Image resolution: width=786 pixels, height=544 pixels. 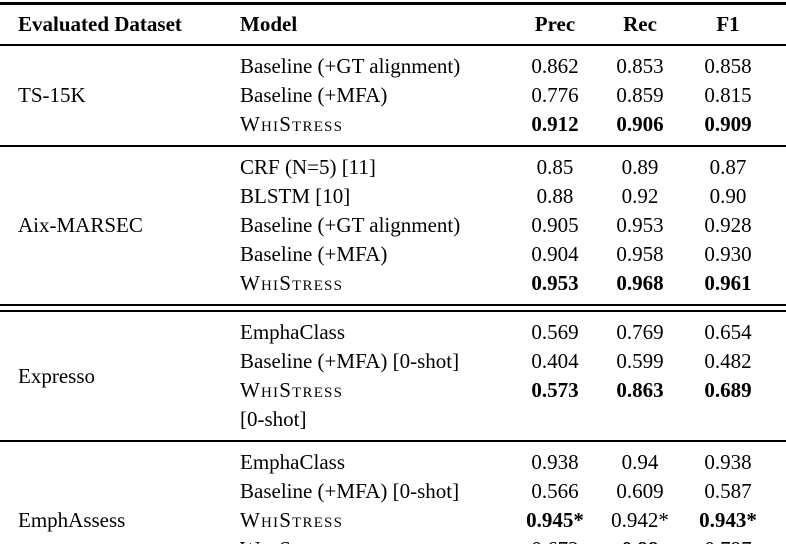 I want to click on table-header-row: Evaluated Dataset Model Prec Rec F1, so click(x=393, y=24).